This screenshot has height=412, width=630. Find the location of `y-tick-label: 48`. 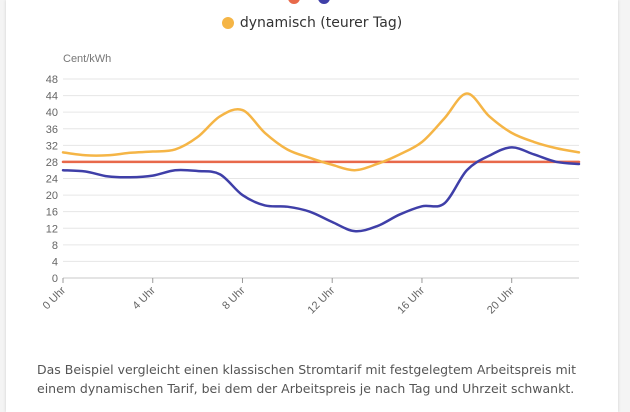

y-tick-label: 48 is located at coordinates (52, 80).